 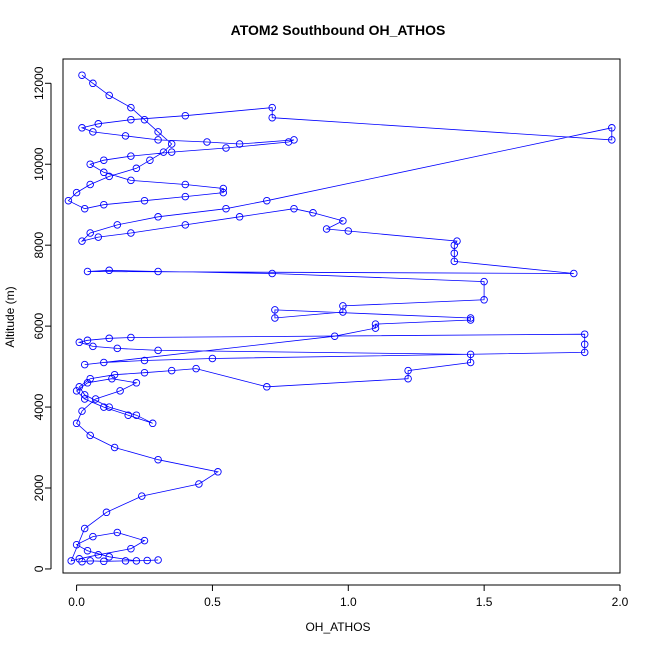 I want to click on x-tick-label: 2.0, so click(x=620, y=602).